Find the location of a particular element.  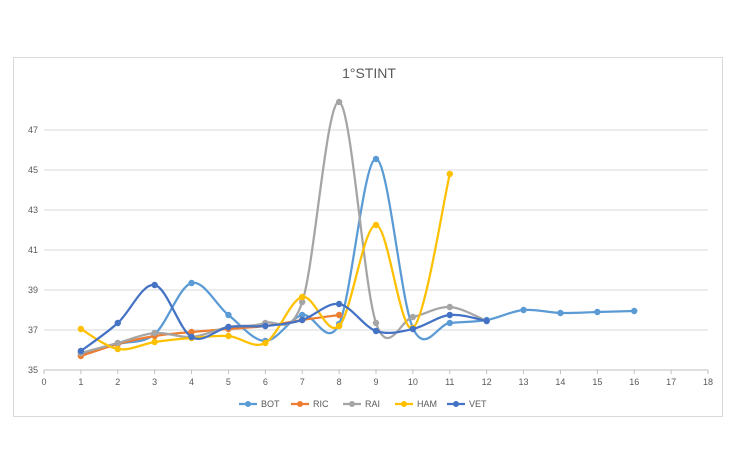

chart-title: 1°STINT is located at coordinates (369, 73).